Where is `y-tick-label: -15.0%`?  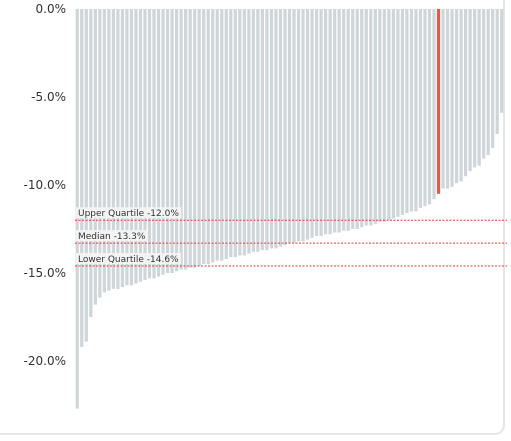 y-tick-label: -15.0% is located at coordinates (45, 273).